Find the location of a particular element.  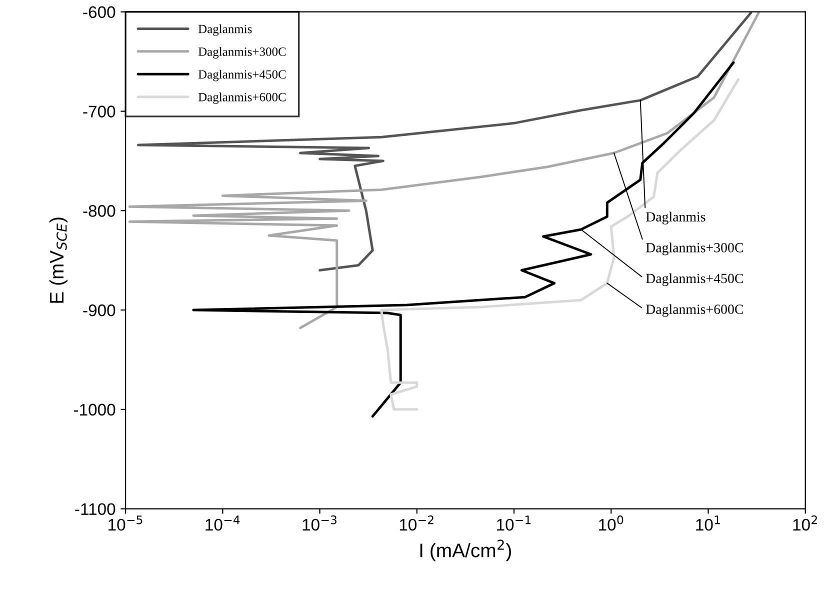

legend-label: Daglanmis+600C is located at coordinates (242, 98).